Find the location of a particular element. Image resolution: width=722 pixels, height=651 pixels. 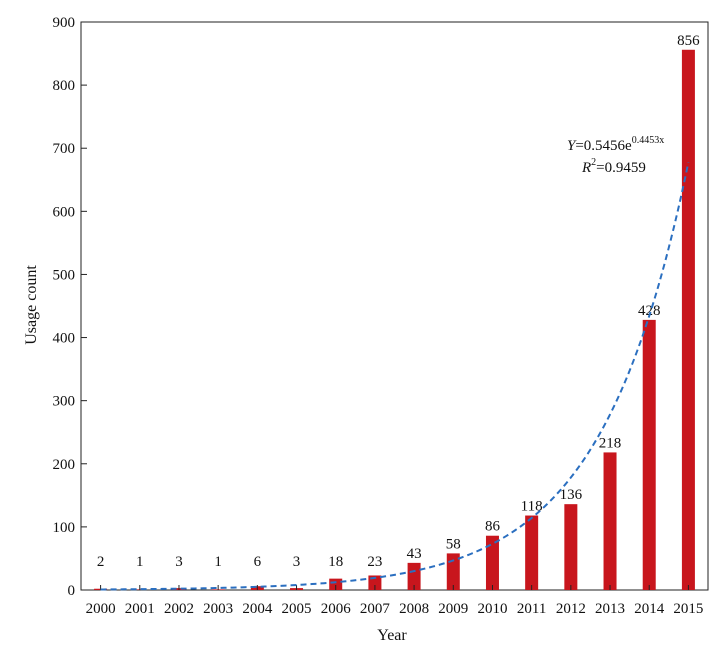

x-tick-label: 2014 is located at coordinates (649, 609).